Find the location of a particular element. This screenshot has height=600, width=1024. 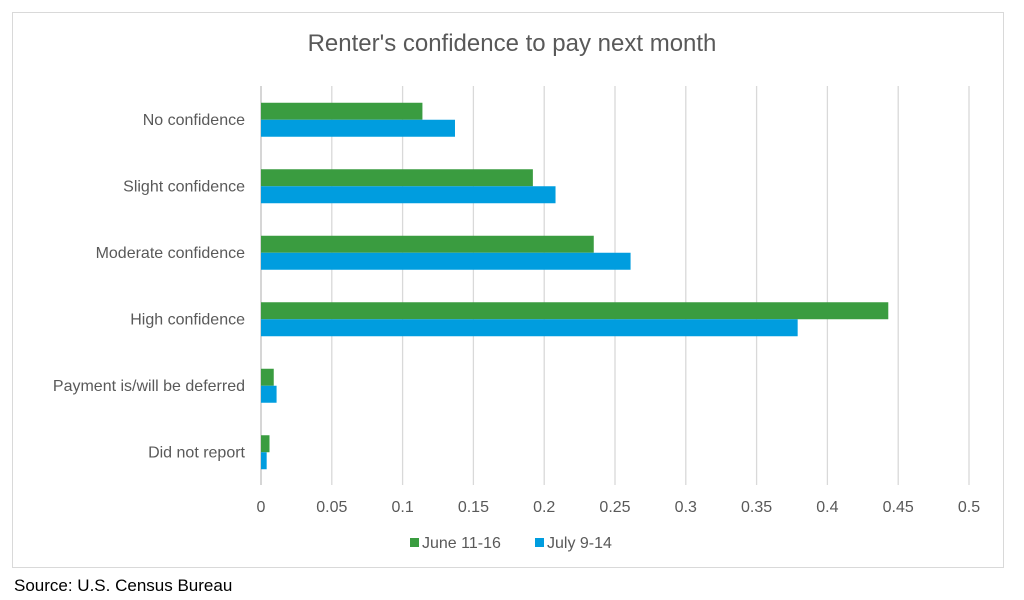

x-tick-label: 0.1 is located at coordinates (402, 507).